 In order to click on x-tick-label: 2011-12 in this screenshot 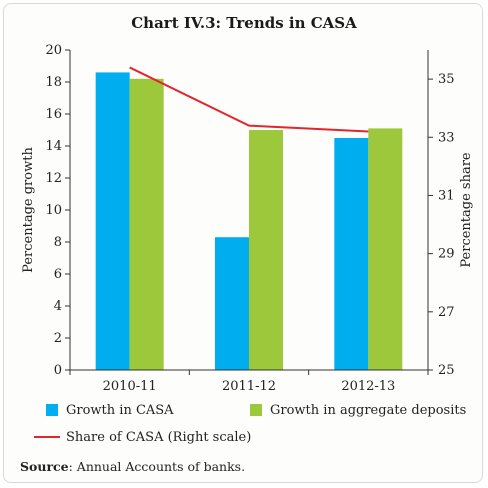, I will do `click(249, 386)`.